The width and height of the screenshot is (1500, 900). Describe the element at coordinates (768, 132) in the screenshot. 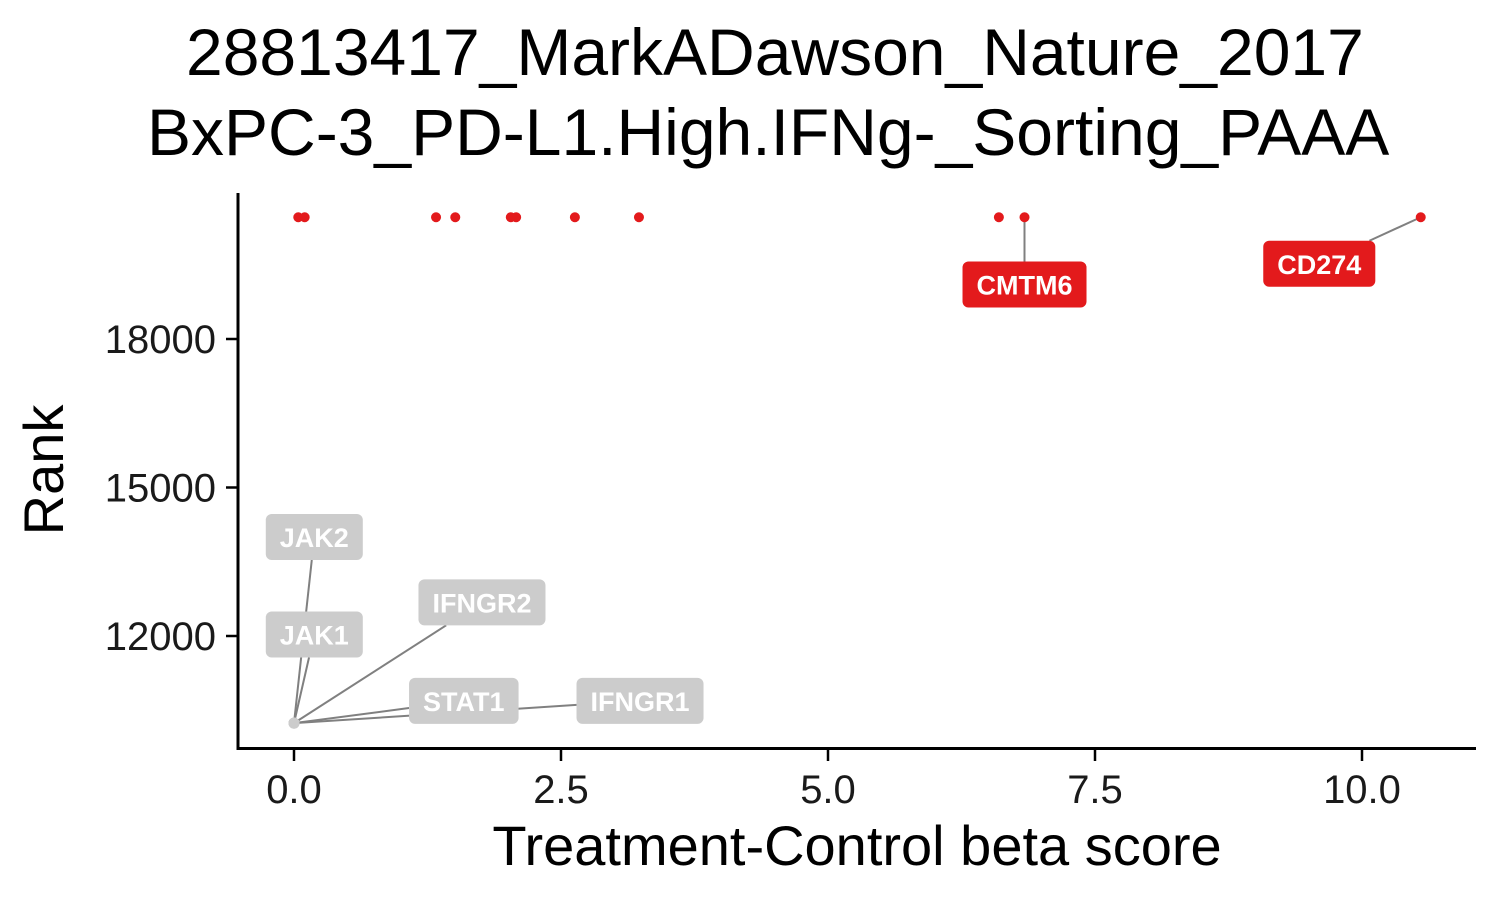

I see `chart-title-line-2: BxPC-3_PD-L1.High.IFNg-_Sorting_PAAA` at that location.